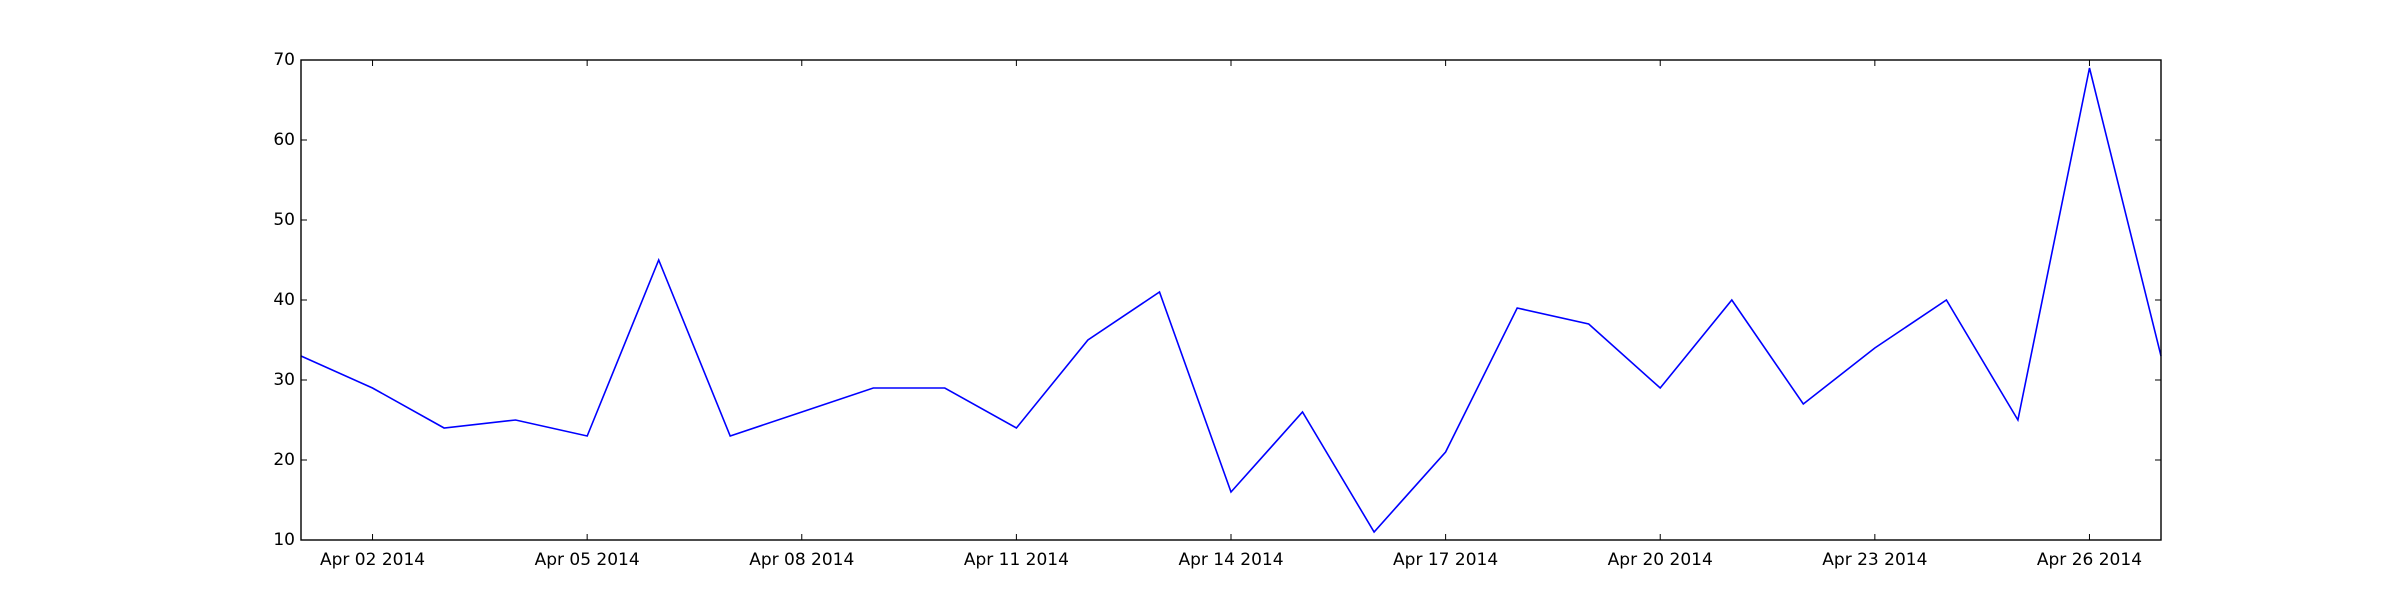 The width and height of the screenshot is (2400, 600). Describe the element at coordinates (284, 460) in the screenshot. I see `y-tick-label: 20` at that location.